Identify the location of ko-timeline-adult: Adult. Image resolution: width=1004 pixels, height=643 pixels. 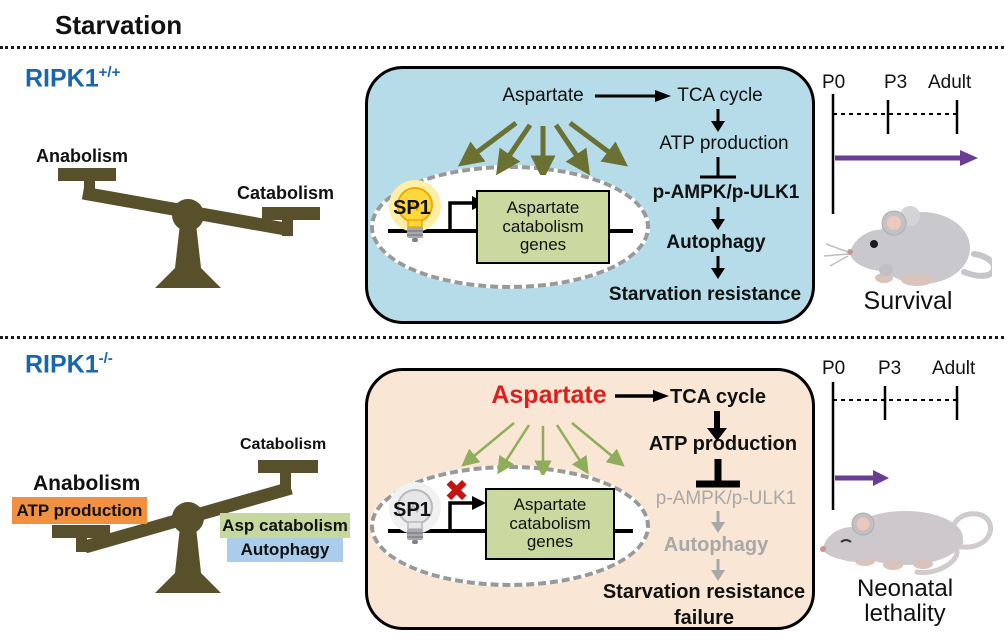
(954, 368).